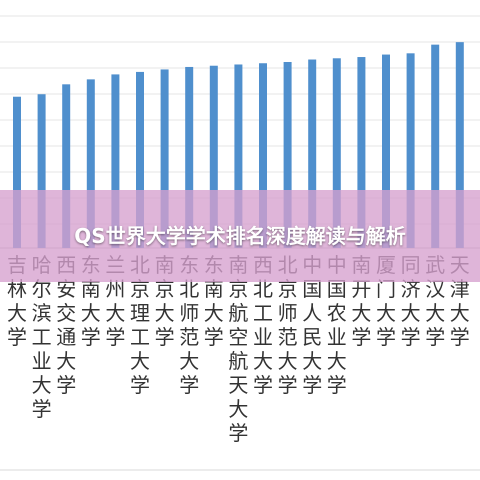 The width and height of the screenshot is (480, 480). Describe the element at coordinates (312, 325) in the screenshot. I see `x-tick-label: 中国人民大学` at that location.